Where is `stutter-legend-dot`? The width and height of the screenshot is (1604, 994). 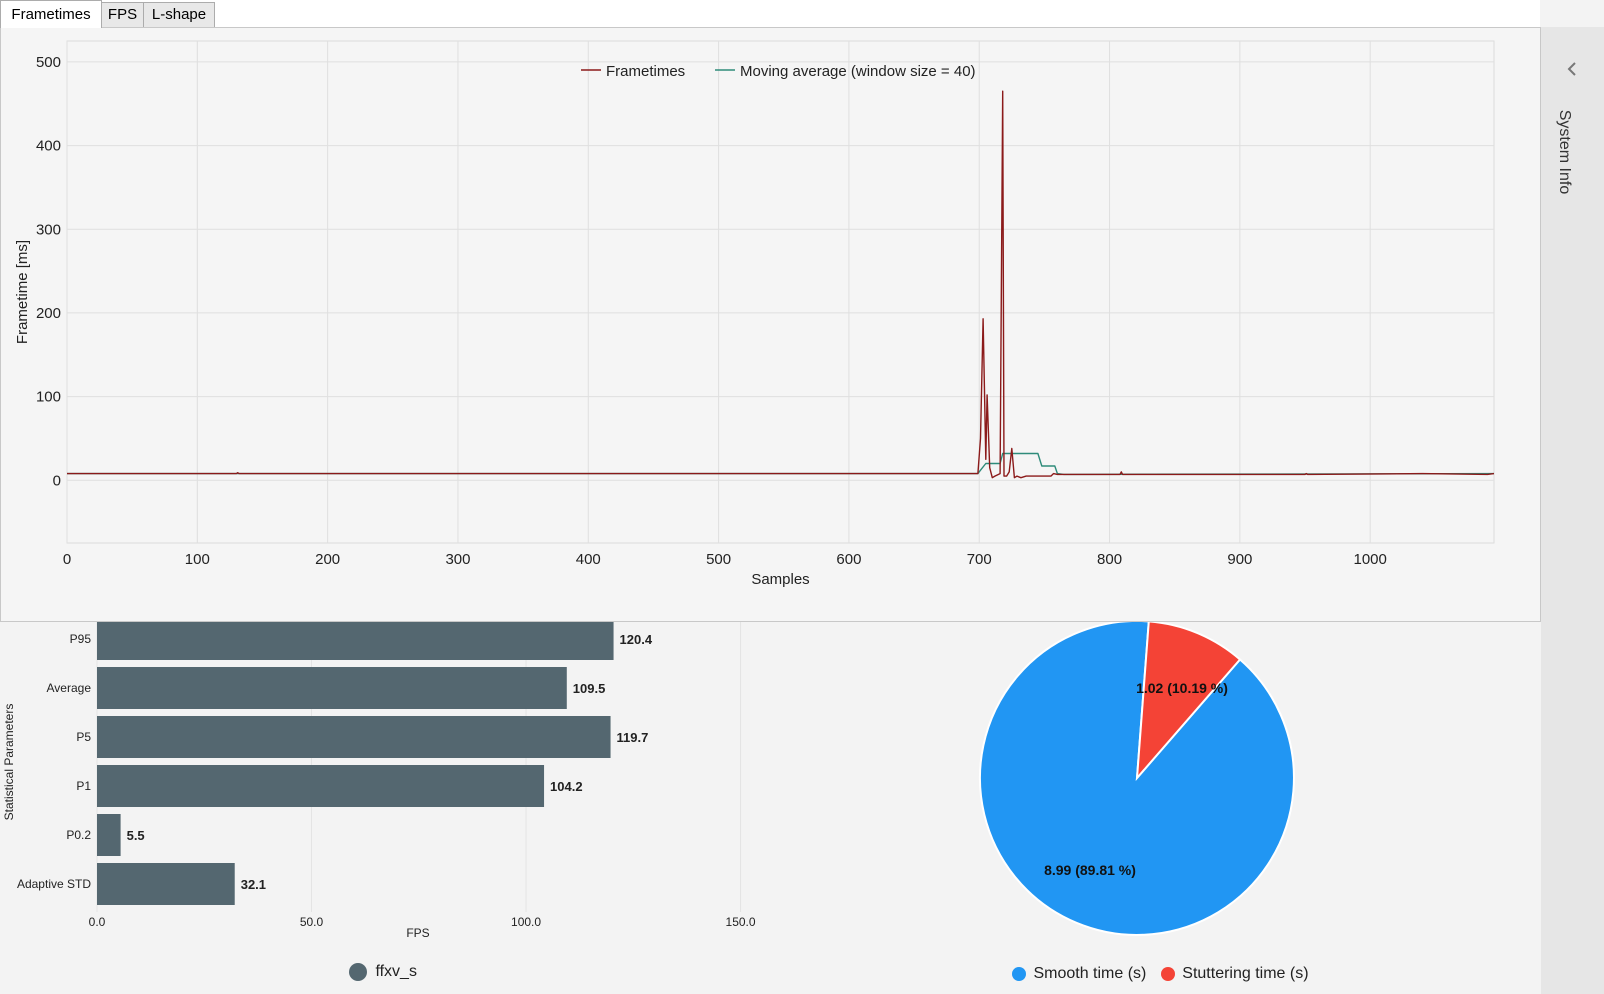
stutter-legend-dot is located at coordinates (1167, 974).